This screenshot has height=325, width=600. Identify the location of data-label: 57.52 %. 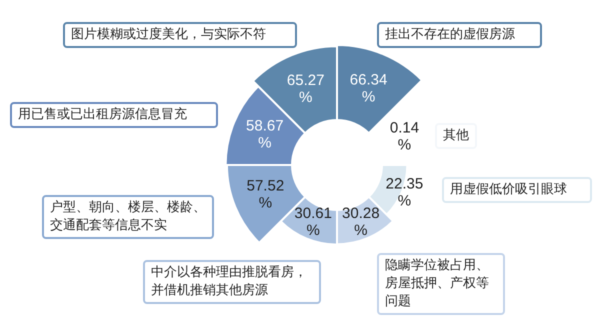
(265, 194).